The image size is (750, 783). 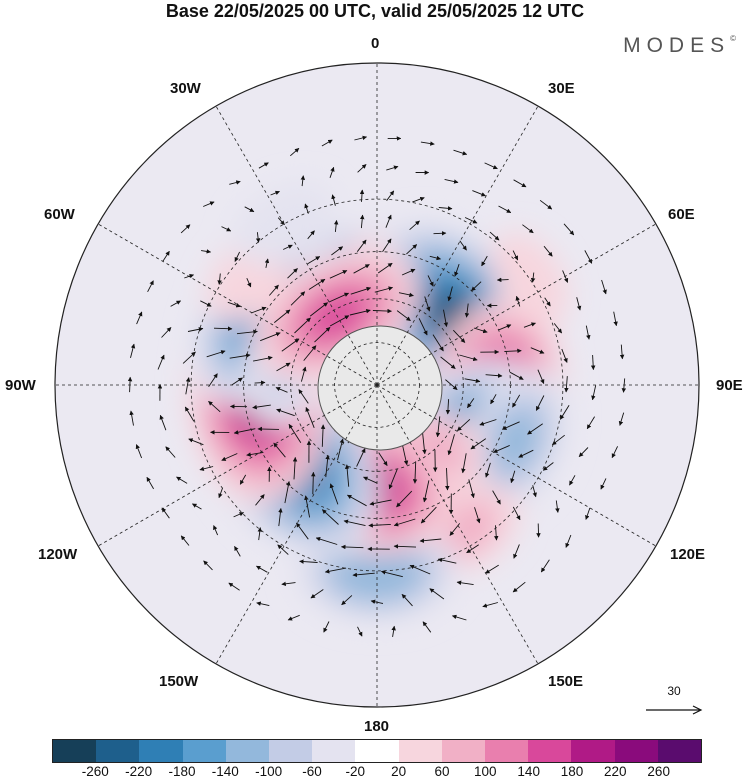 What do you see at coordinates (355, 771) in the screenshot?
I see `colorbar-tick-label: -20` at bounding box center [355, 771].